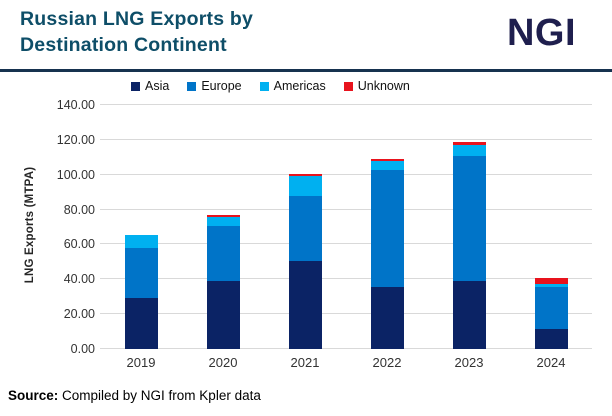  I want to click on x-tick-label-2023: 2023, so click(469, 362).